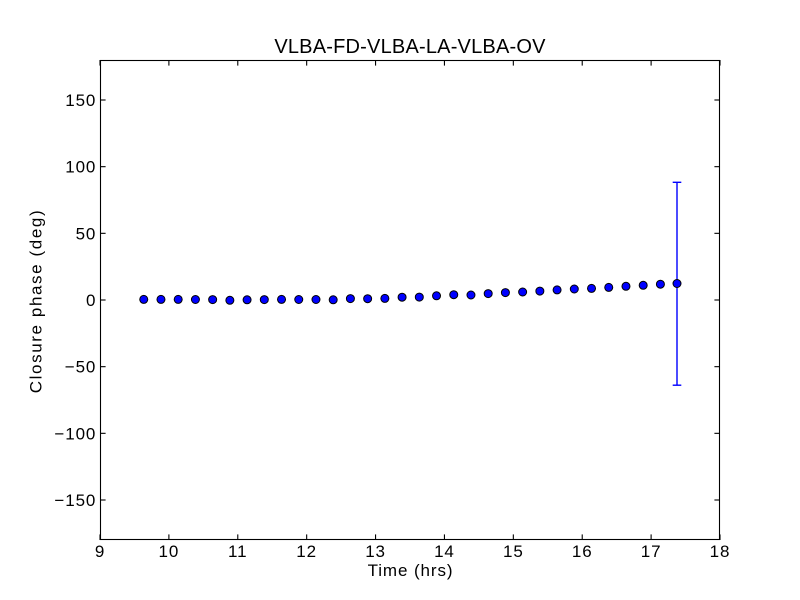  What do you see at coordinates (444, 551) in the screenshot?
I see `svg-text: 14` at bounding box center [444, 551].